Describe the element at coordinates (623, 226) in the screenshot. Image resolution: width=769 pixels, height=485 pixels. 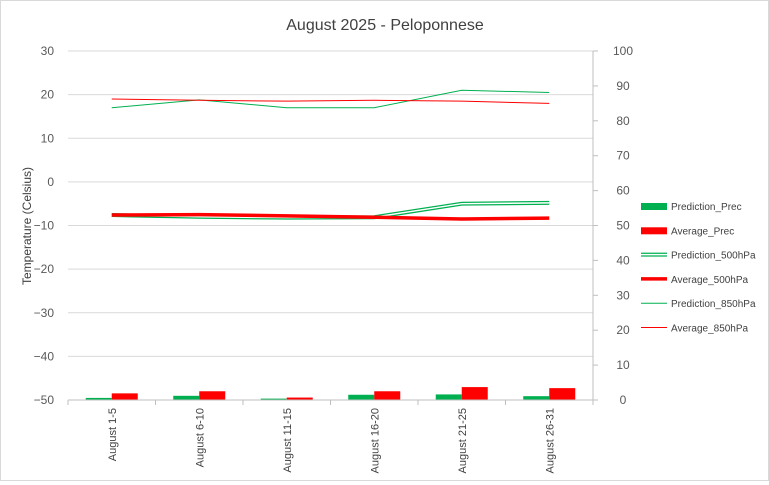
I see `y2-tick-label: 50` at that location.